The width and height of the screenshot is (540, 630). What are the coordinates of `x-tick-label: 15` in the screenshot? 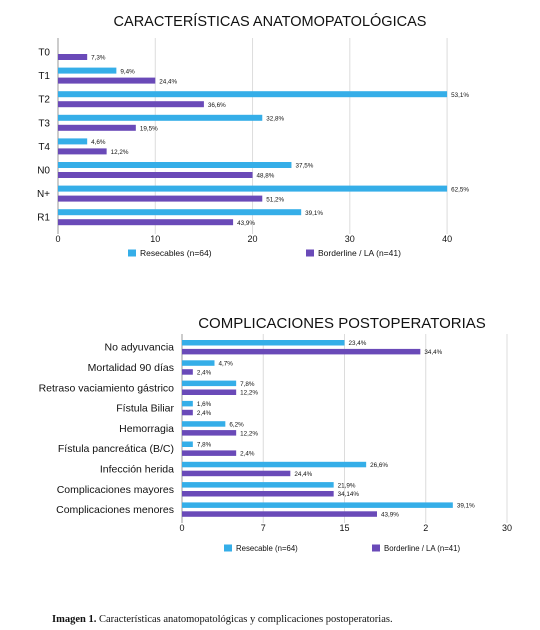 It's located at (344, 528).